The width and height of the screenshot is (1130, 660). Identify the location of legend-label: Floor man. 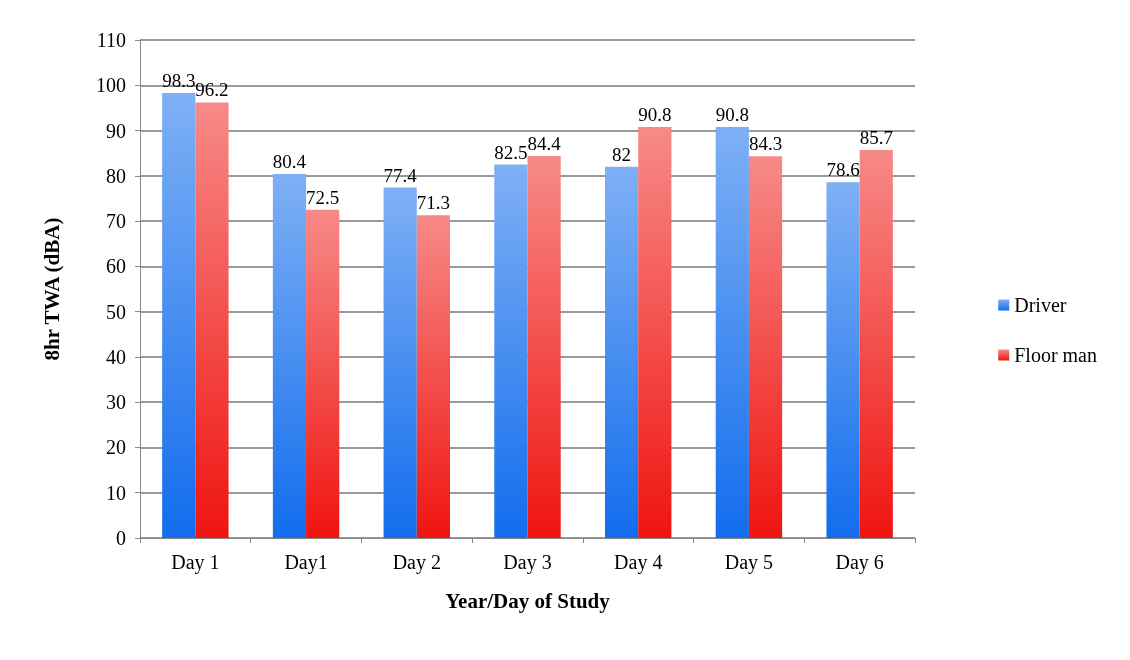
(1056, 355).